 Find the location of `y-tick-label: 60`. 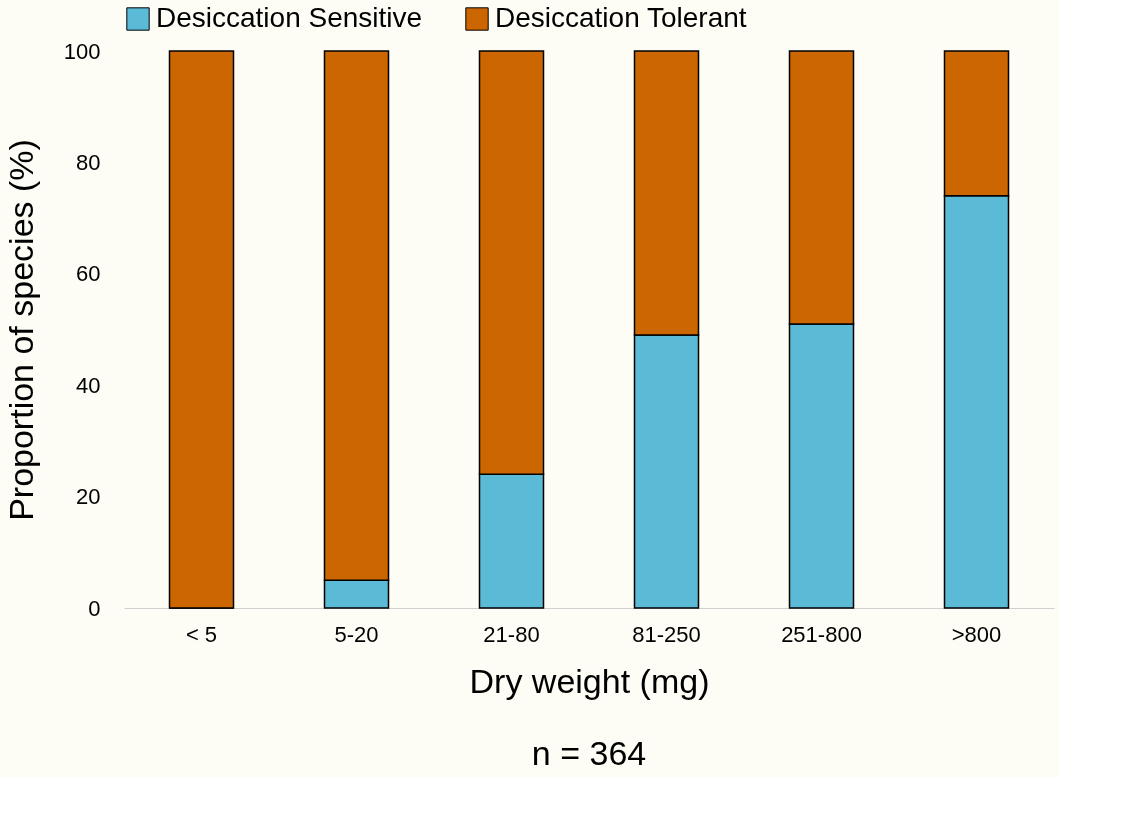

y-tick-label: 60 is located at coordinates (88, 274).